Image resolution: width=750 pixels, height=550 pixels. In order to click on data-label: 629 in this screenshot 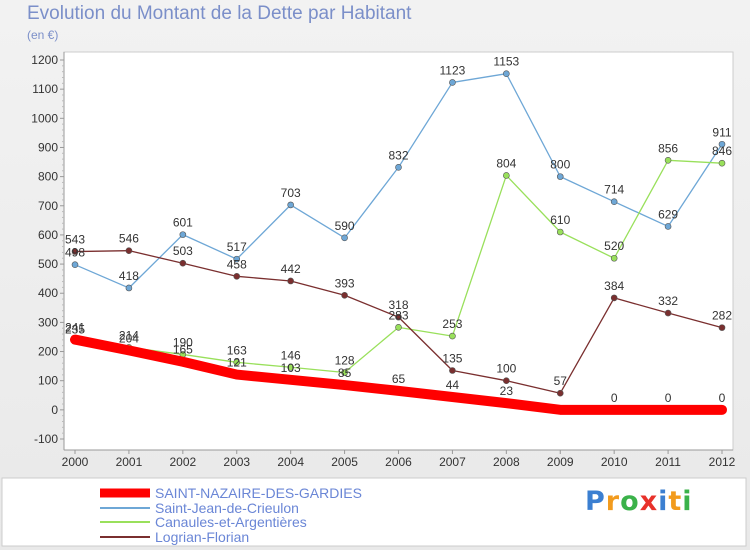, I will do `click(668, 214)`.